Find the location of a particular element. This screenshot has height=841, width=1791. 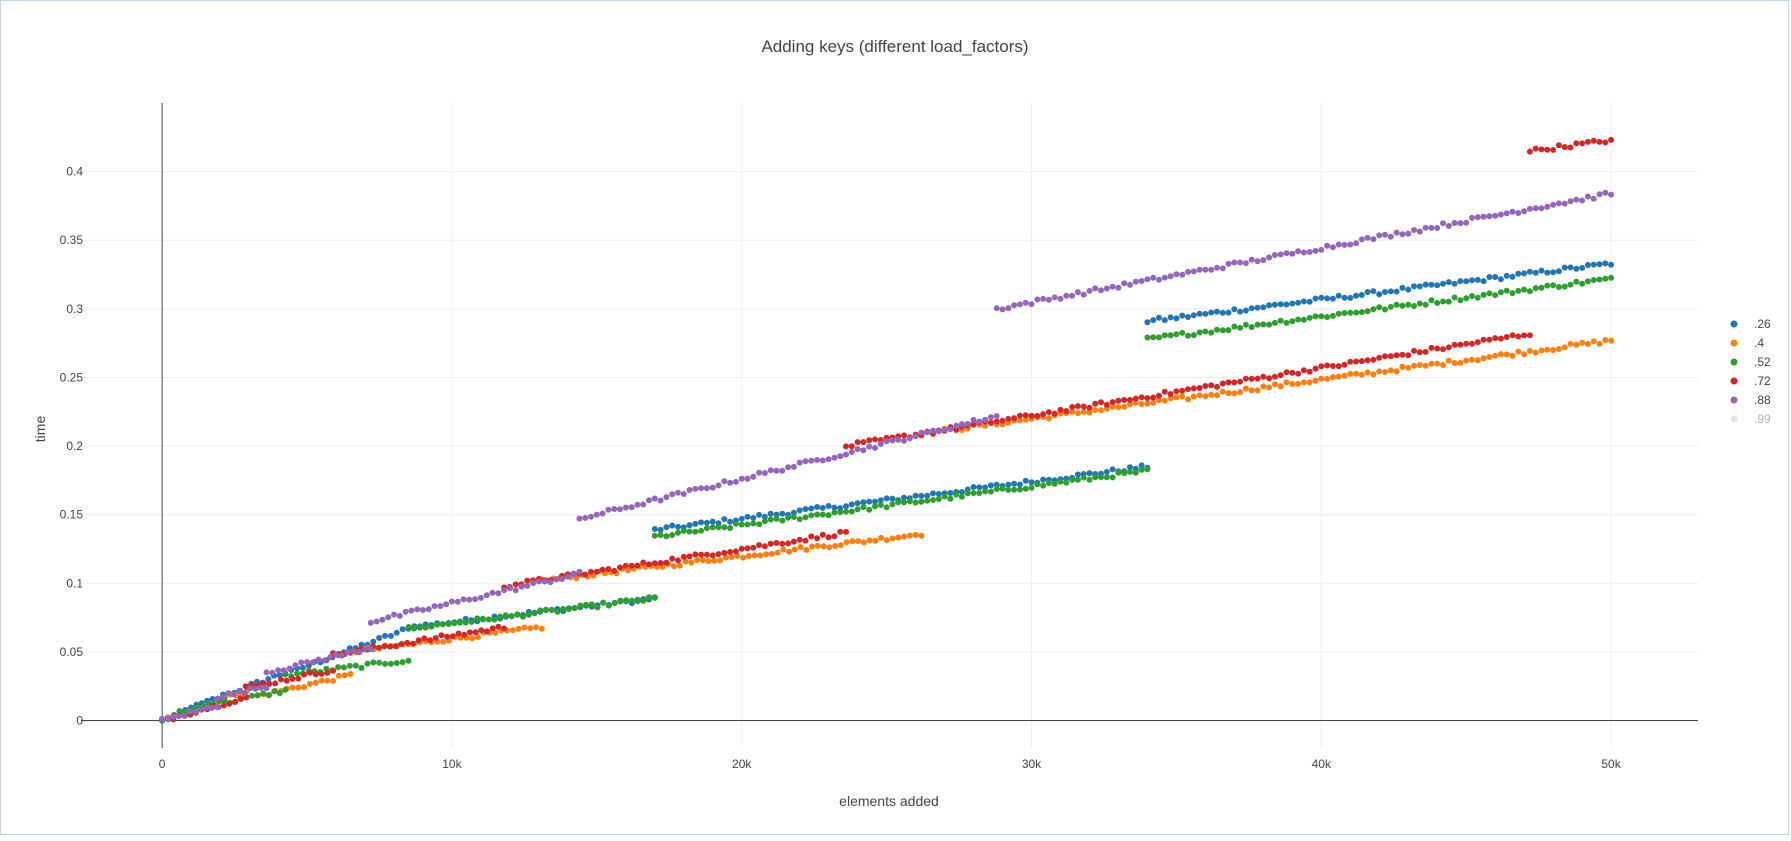

legend-item: .26 is located at coordinates (1751, 324).